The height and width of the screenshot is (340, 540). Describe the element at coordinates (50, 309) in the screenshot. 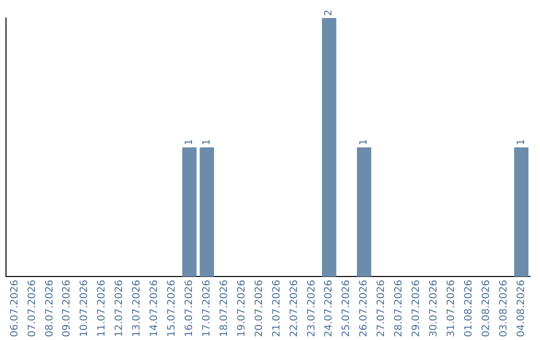

I see `x-tick-label: 08.07.2026` at that location.